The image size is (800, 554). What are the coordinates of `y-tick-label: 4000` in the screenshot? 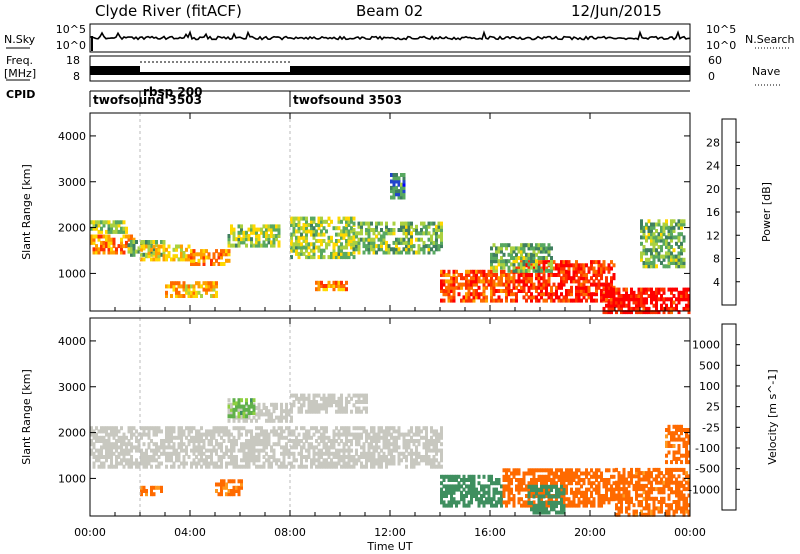 It's located at (72, 341).